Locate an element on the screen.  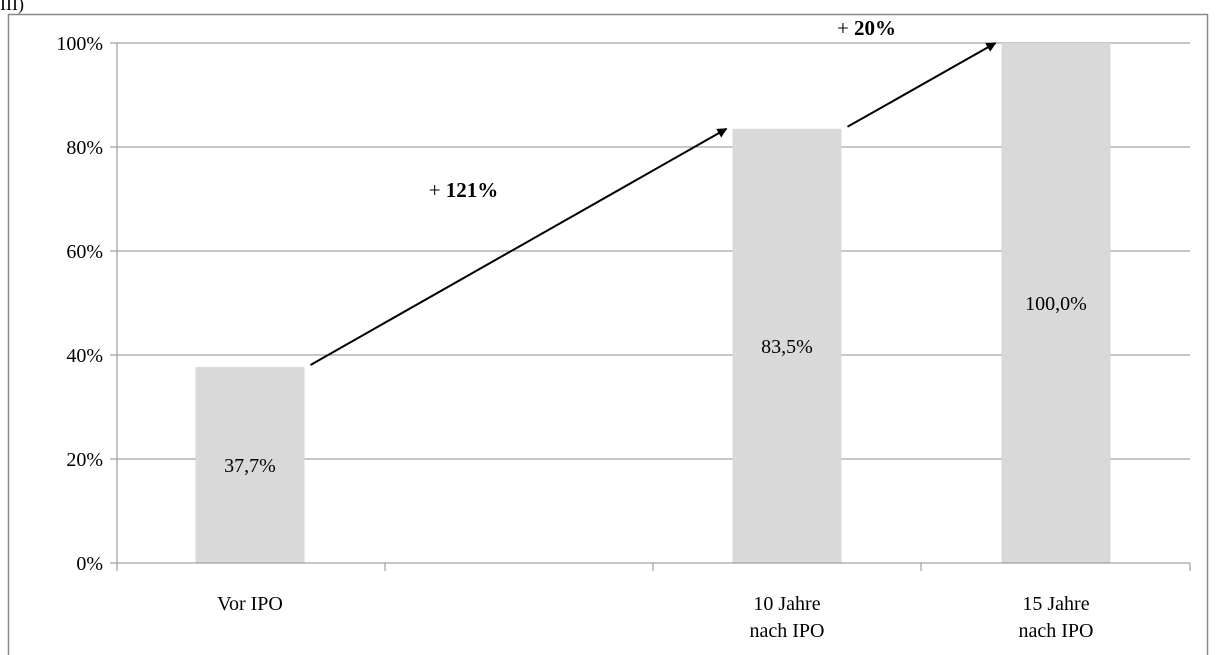
y-tick-label: 60% is located at coordinates (84, 252).